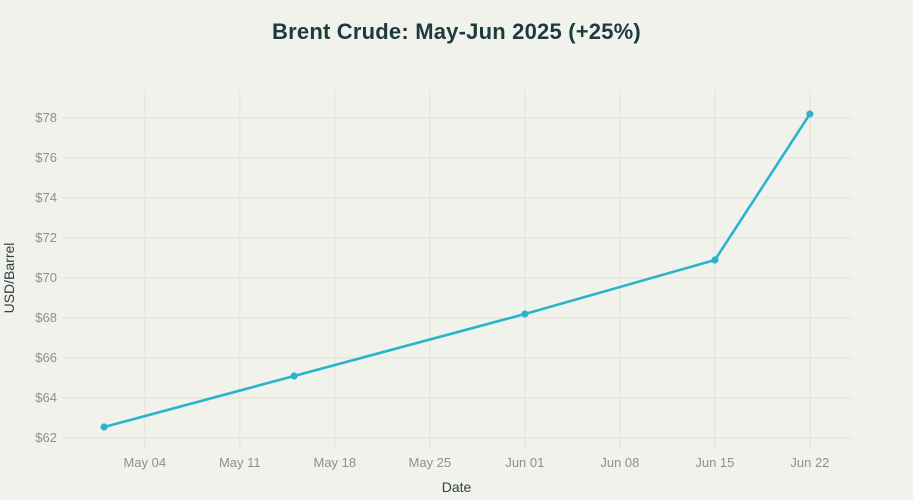 This screenshot has height=500, width=913. I want to click on y-tick-label: $68, so click(46, 317).